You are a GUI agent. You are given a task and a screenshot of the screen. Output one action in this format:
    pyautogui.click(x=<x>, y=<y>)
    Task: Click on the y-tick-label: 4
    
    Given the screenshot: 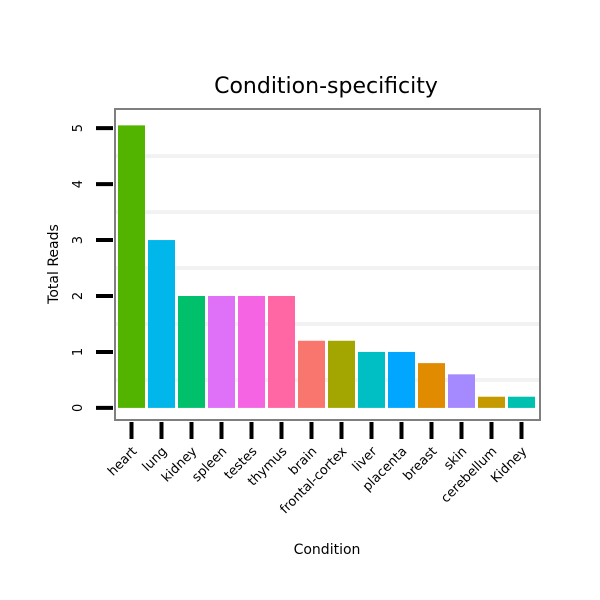 What is the action you would take?
    pyautogui.click(x=78, y=184)
    